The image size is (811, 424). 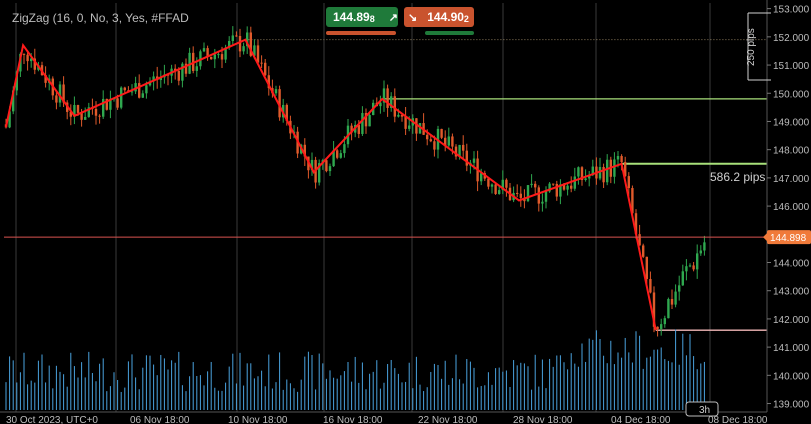 I want to click on sell-price: 144.89, so click(x=351, y=17).